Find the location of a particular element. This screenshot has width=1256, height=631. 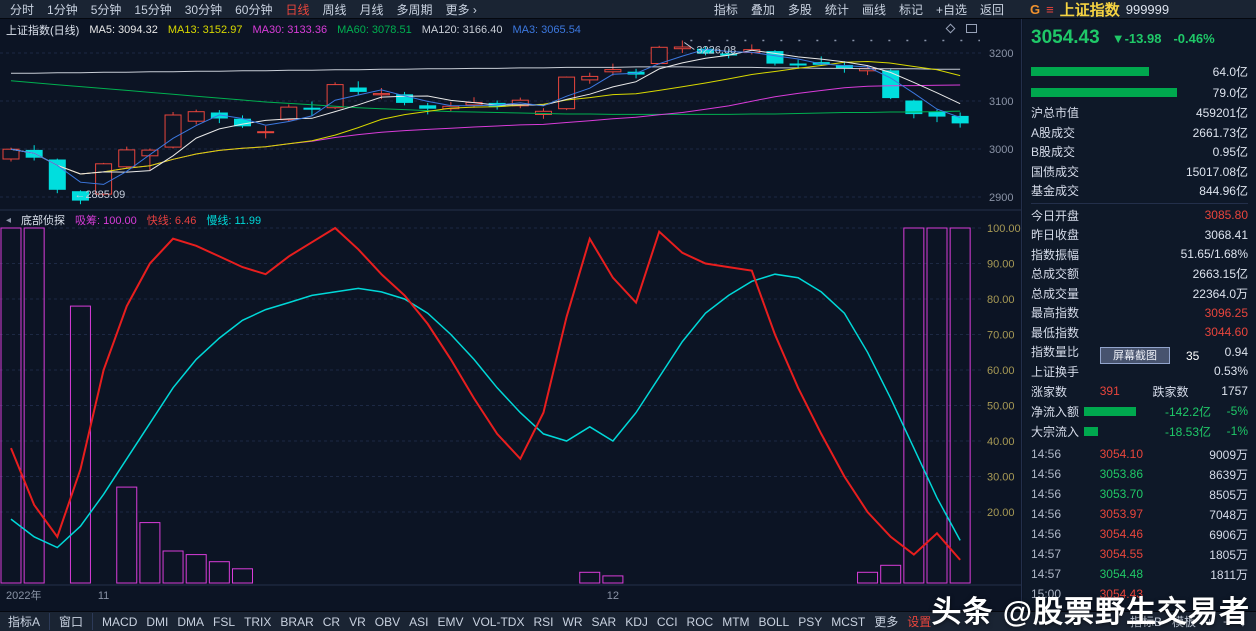

indicator-collapse-icon: ◂ is located at coordinates (9, 220).